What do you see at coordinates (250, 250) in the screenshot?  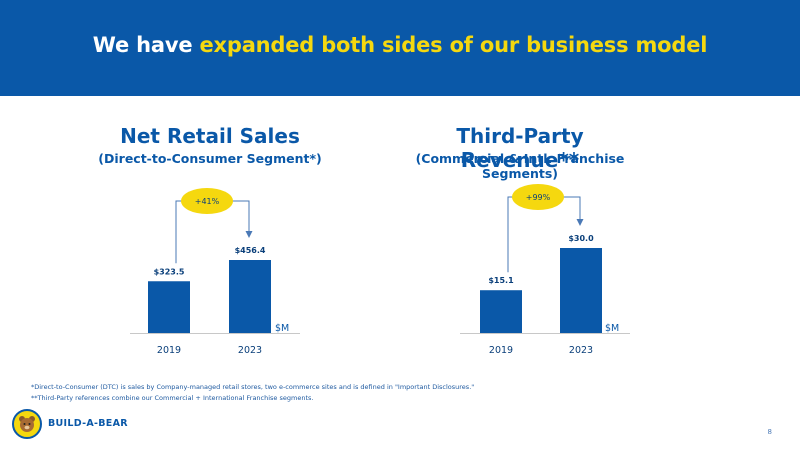 I see `chart-1-value-label-2023: $456.4` at bounding box center [250, 250].